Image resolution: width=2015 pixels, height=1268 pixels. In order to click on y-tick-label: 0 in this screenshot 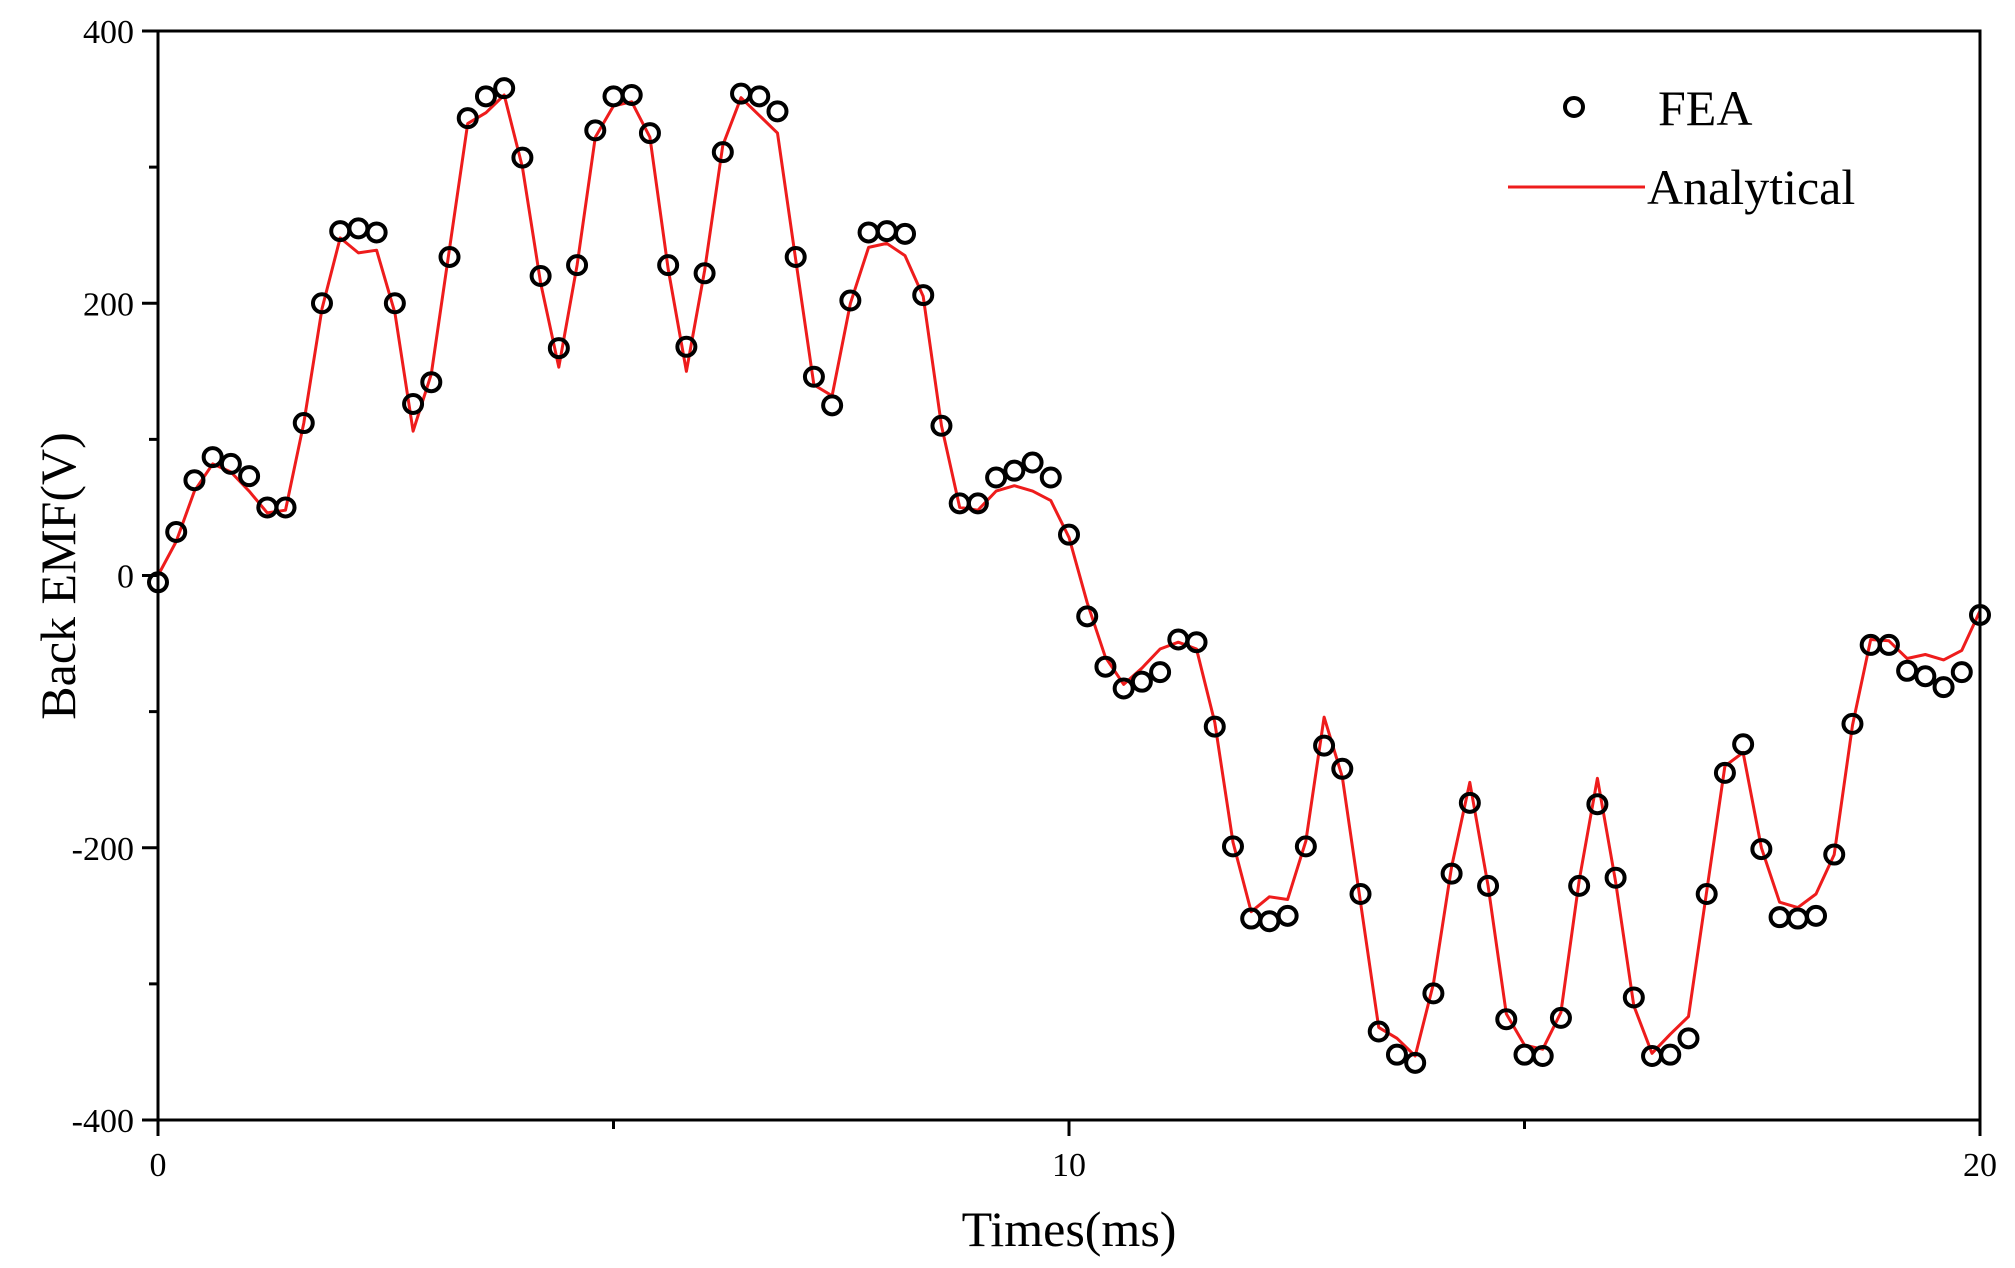, I will do `click(125, 577)`.